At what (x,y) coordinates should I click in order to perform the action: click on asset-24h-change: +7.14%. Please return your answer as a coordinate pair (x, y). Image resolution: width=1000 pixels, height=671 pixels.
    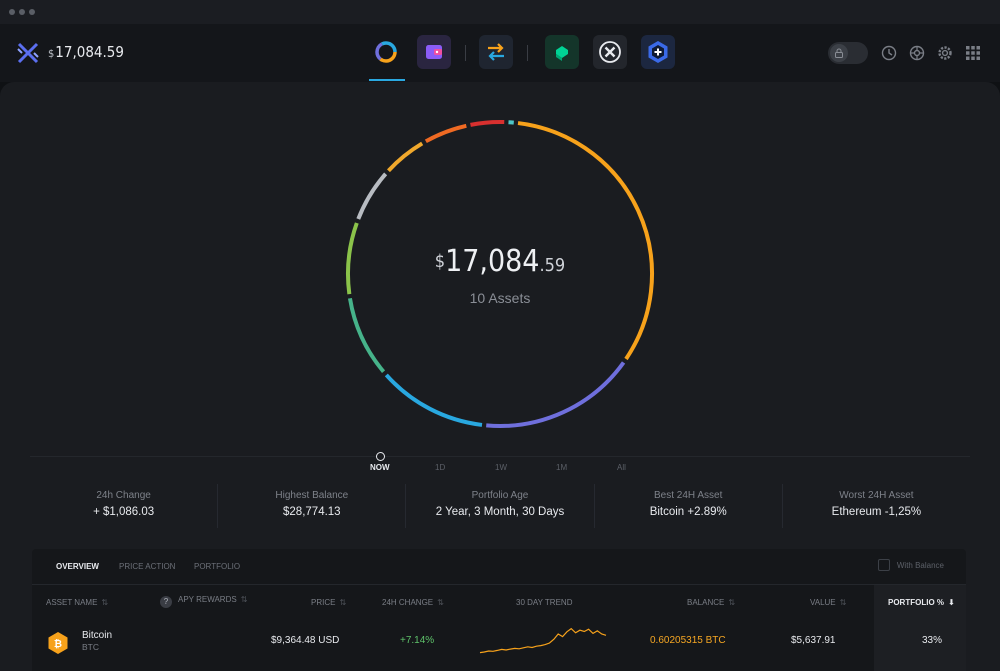
    Looking at the image, I should click on (417, 640).